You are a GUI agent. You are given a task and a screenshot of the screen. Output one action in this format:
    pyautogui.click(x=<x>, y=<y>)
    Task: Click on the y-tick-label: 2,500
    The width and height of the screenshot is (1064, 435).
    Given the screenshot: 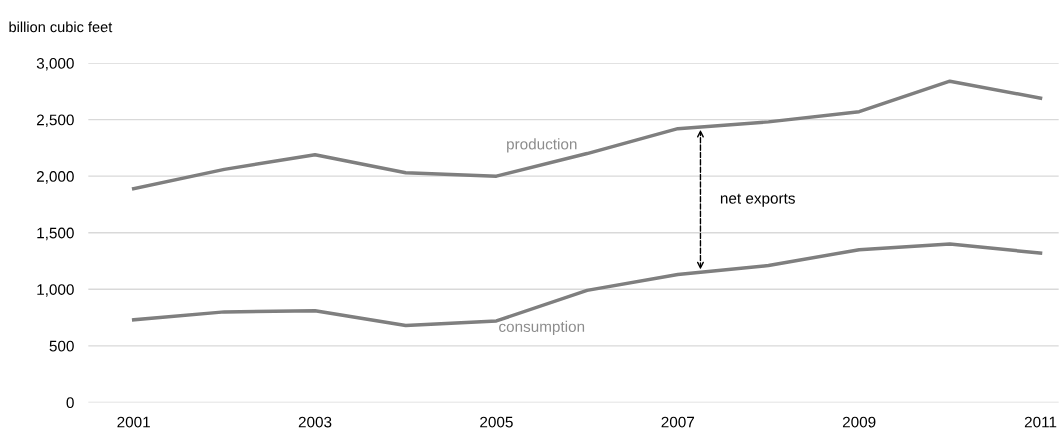 What is the action you would take?
    pyautogui.click(x=55, y=121)
    